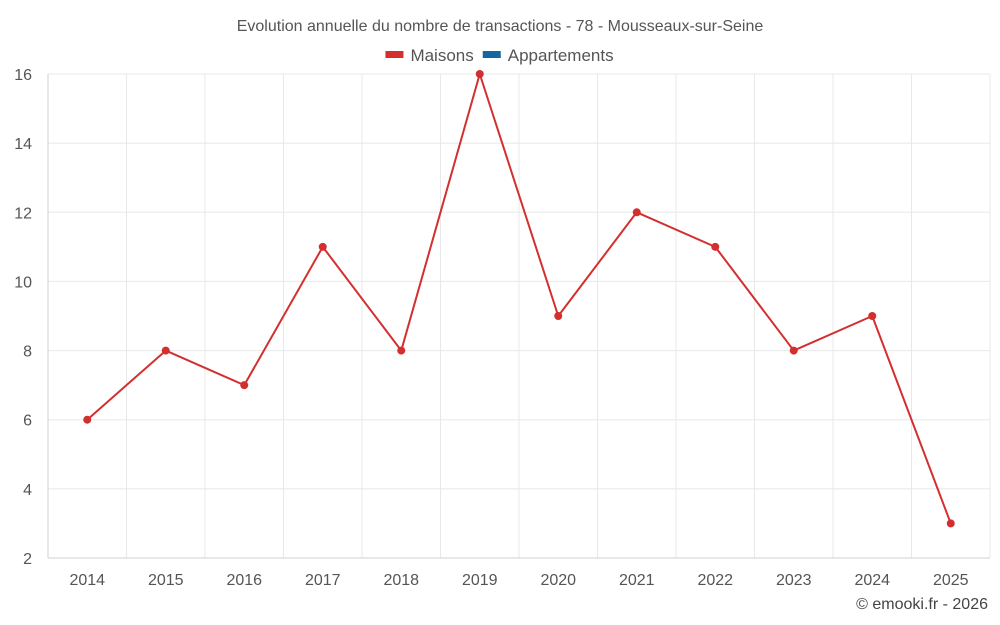  What do you see at coordinates (166, 580) in the screenshot?
I see `x-tick-label: 2015` at bounding box center [166, 580].